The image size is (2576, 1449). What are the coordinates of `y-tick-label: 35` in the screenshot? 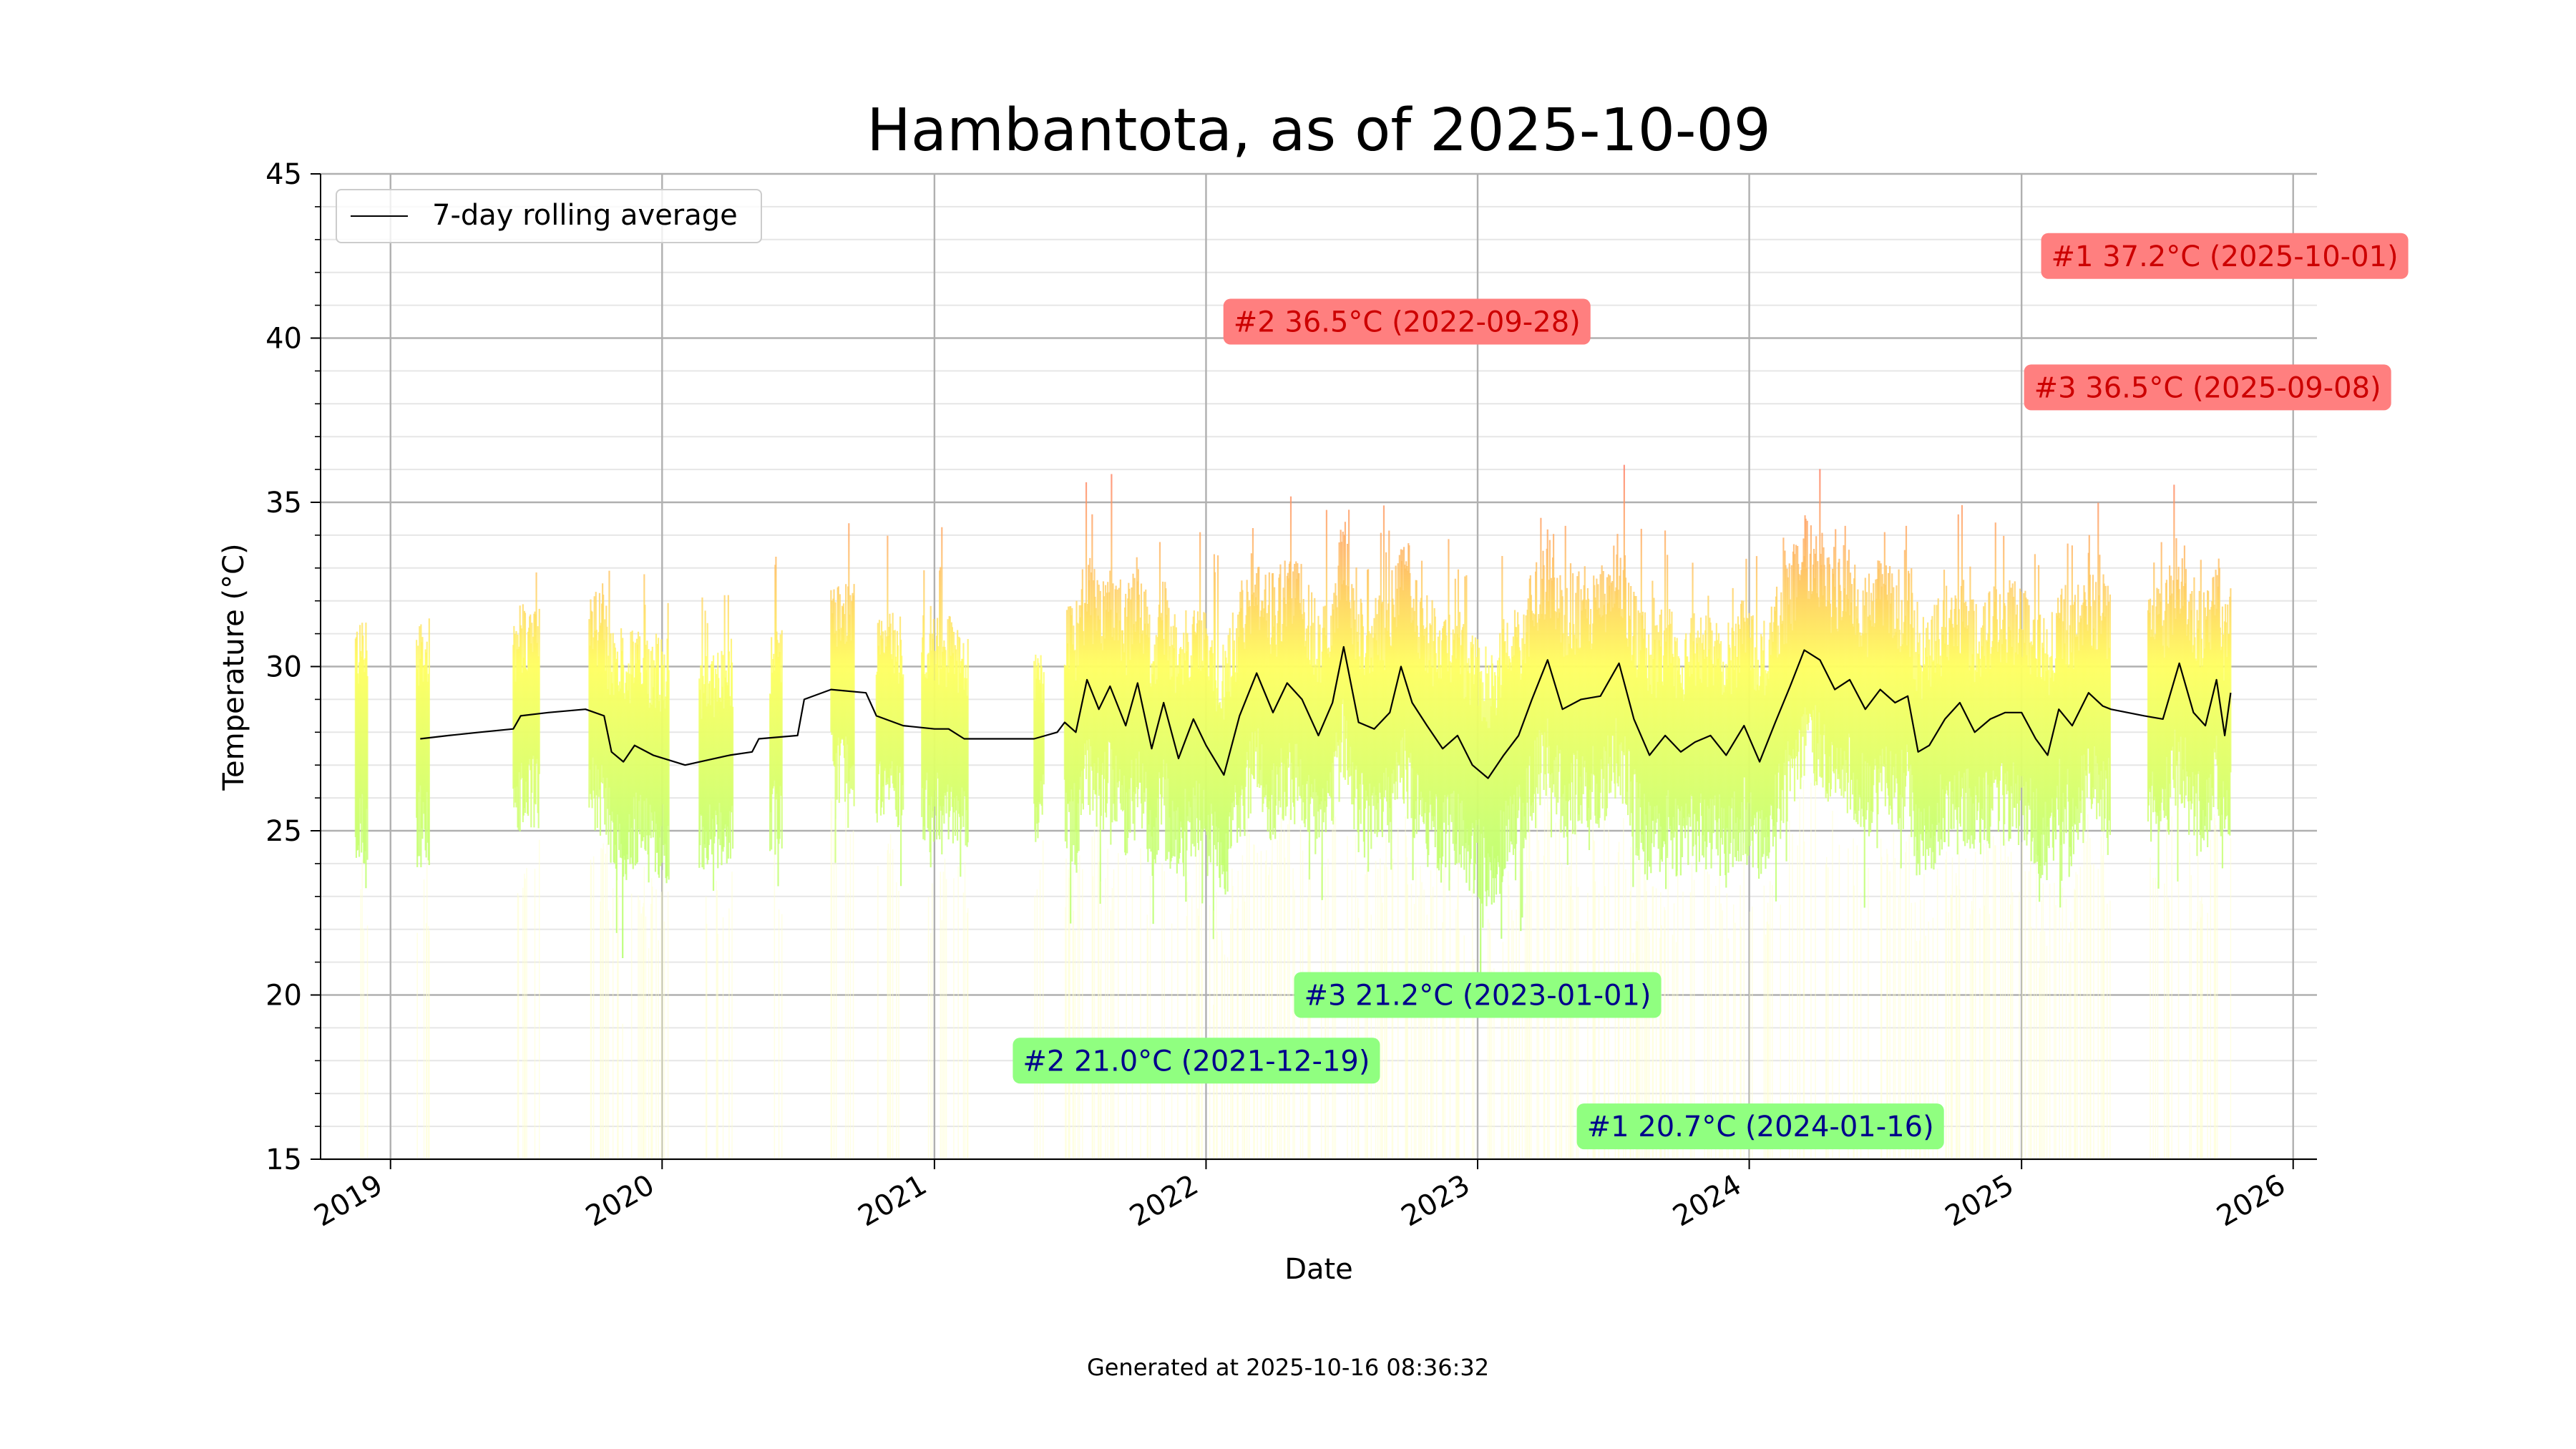 It's located at (283, 503).